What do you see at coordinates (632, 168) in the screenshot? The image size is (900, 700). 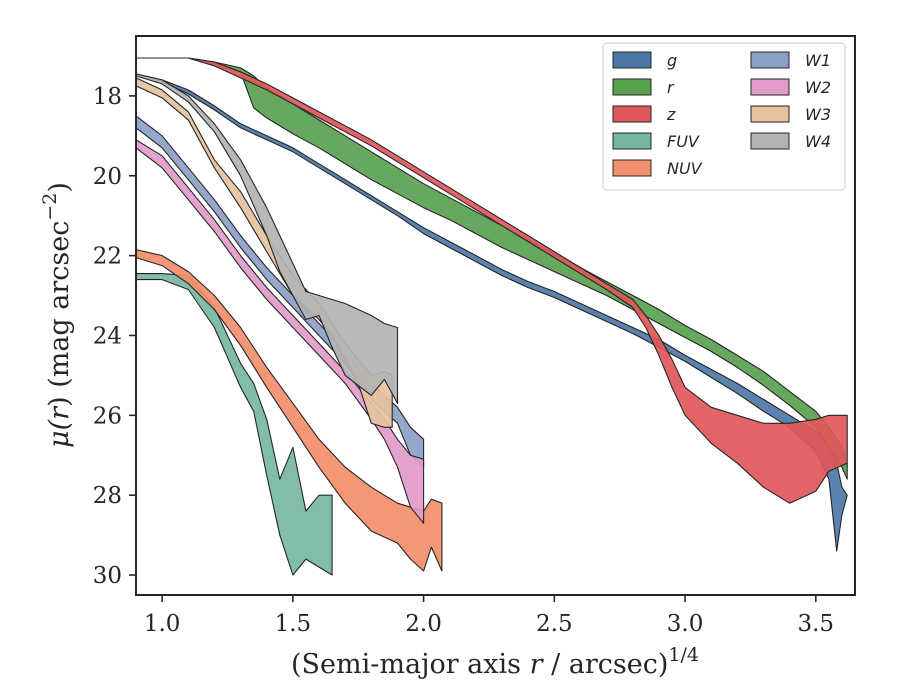 I see `legend-swatch-nuv` at bounding box center [632, 168].